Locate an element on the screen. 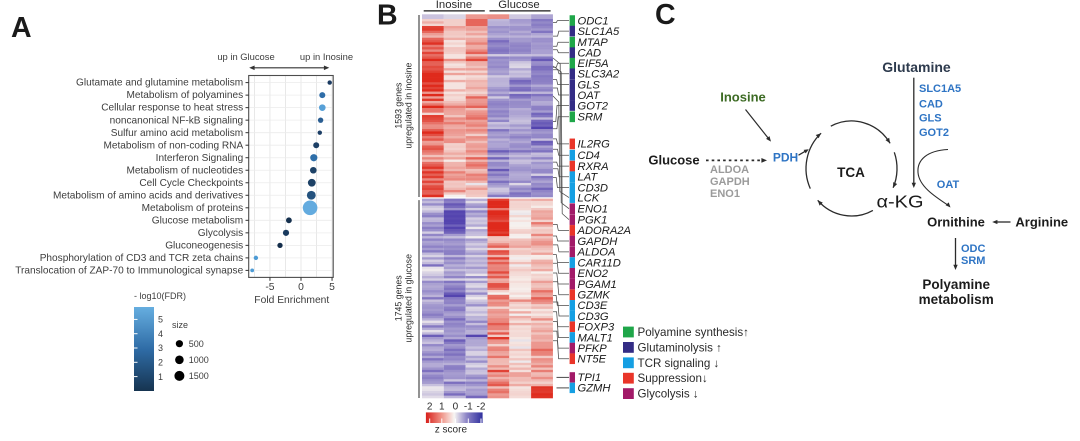 The height and width of the screenshot is (441, 1080). svg-text: α-KG is located at coordinates (900, 202).